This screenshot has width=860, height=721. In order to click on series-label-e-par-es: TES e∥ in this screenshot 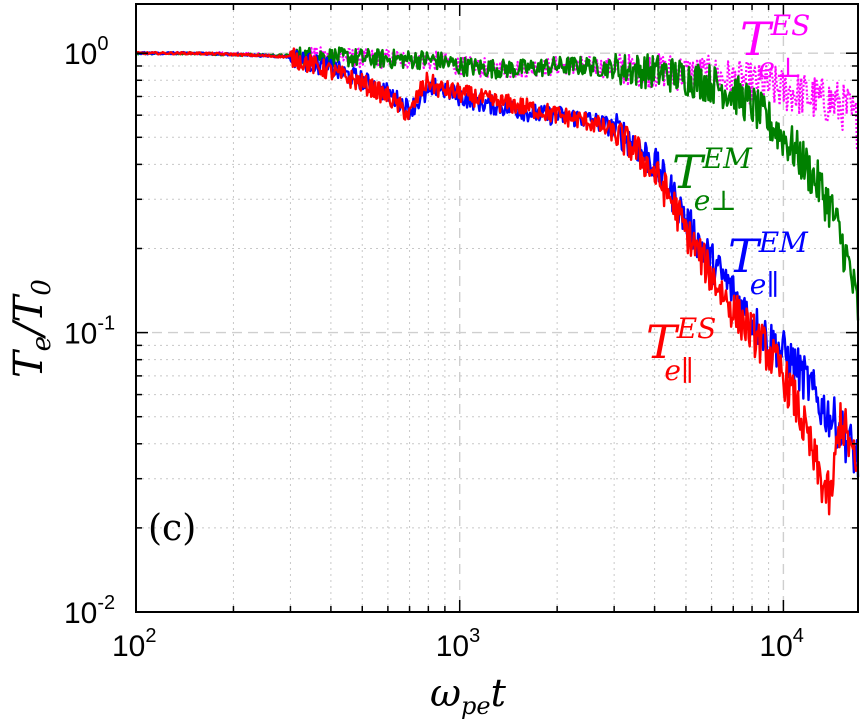, I will do `click(681, 349)`.